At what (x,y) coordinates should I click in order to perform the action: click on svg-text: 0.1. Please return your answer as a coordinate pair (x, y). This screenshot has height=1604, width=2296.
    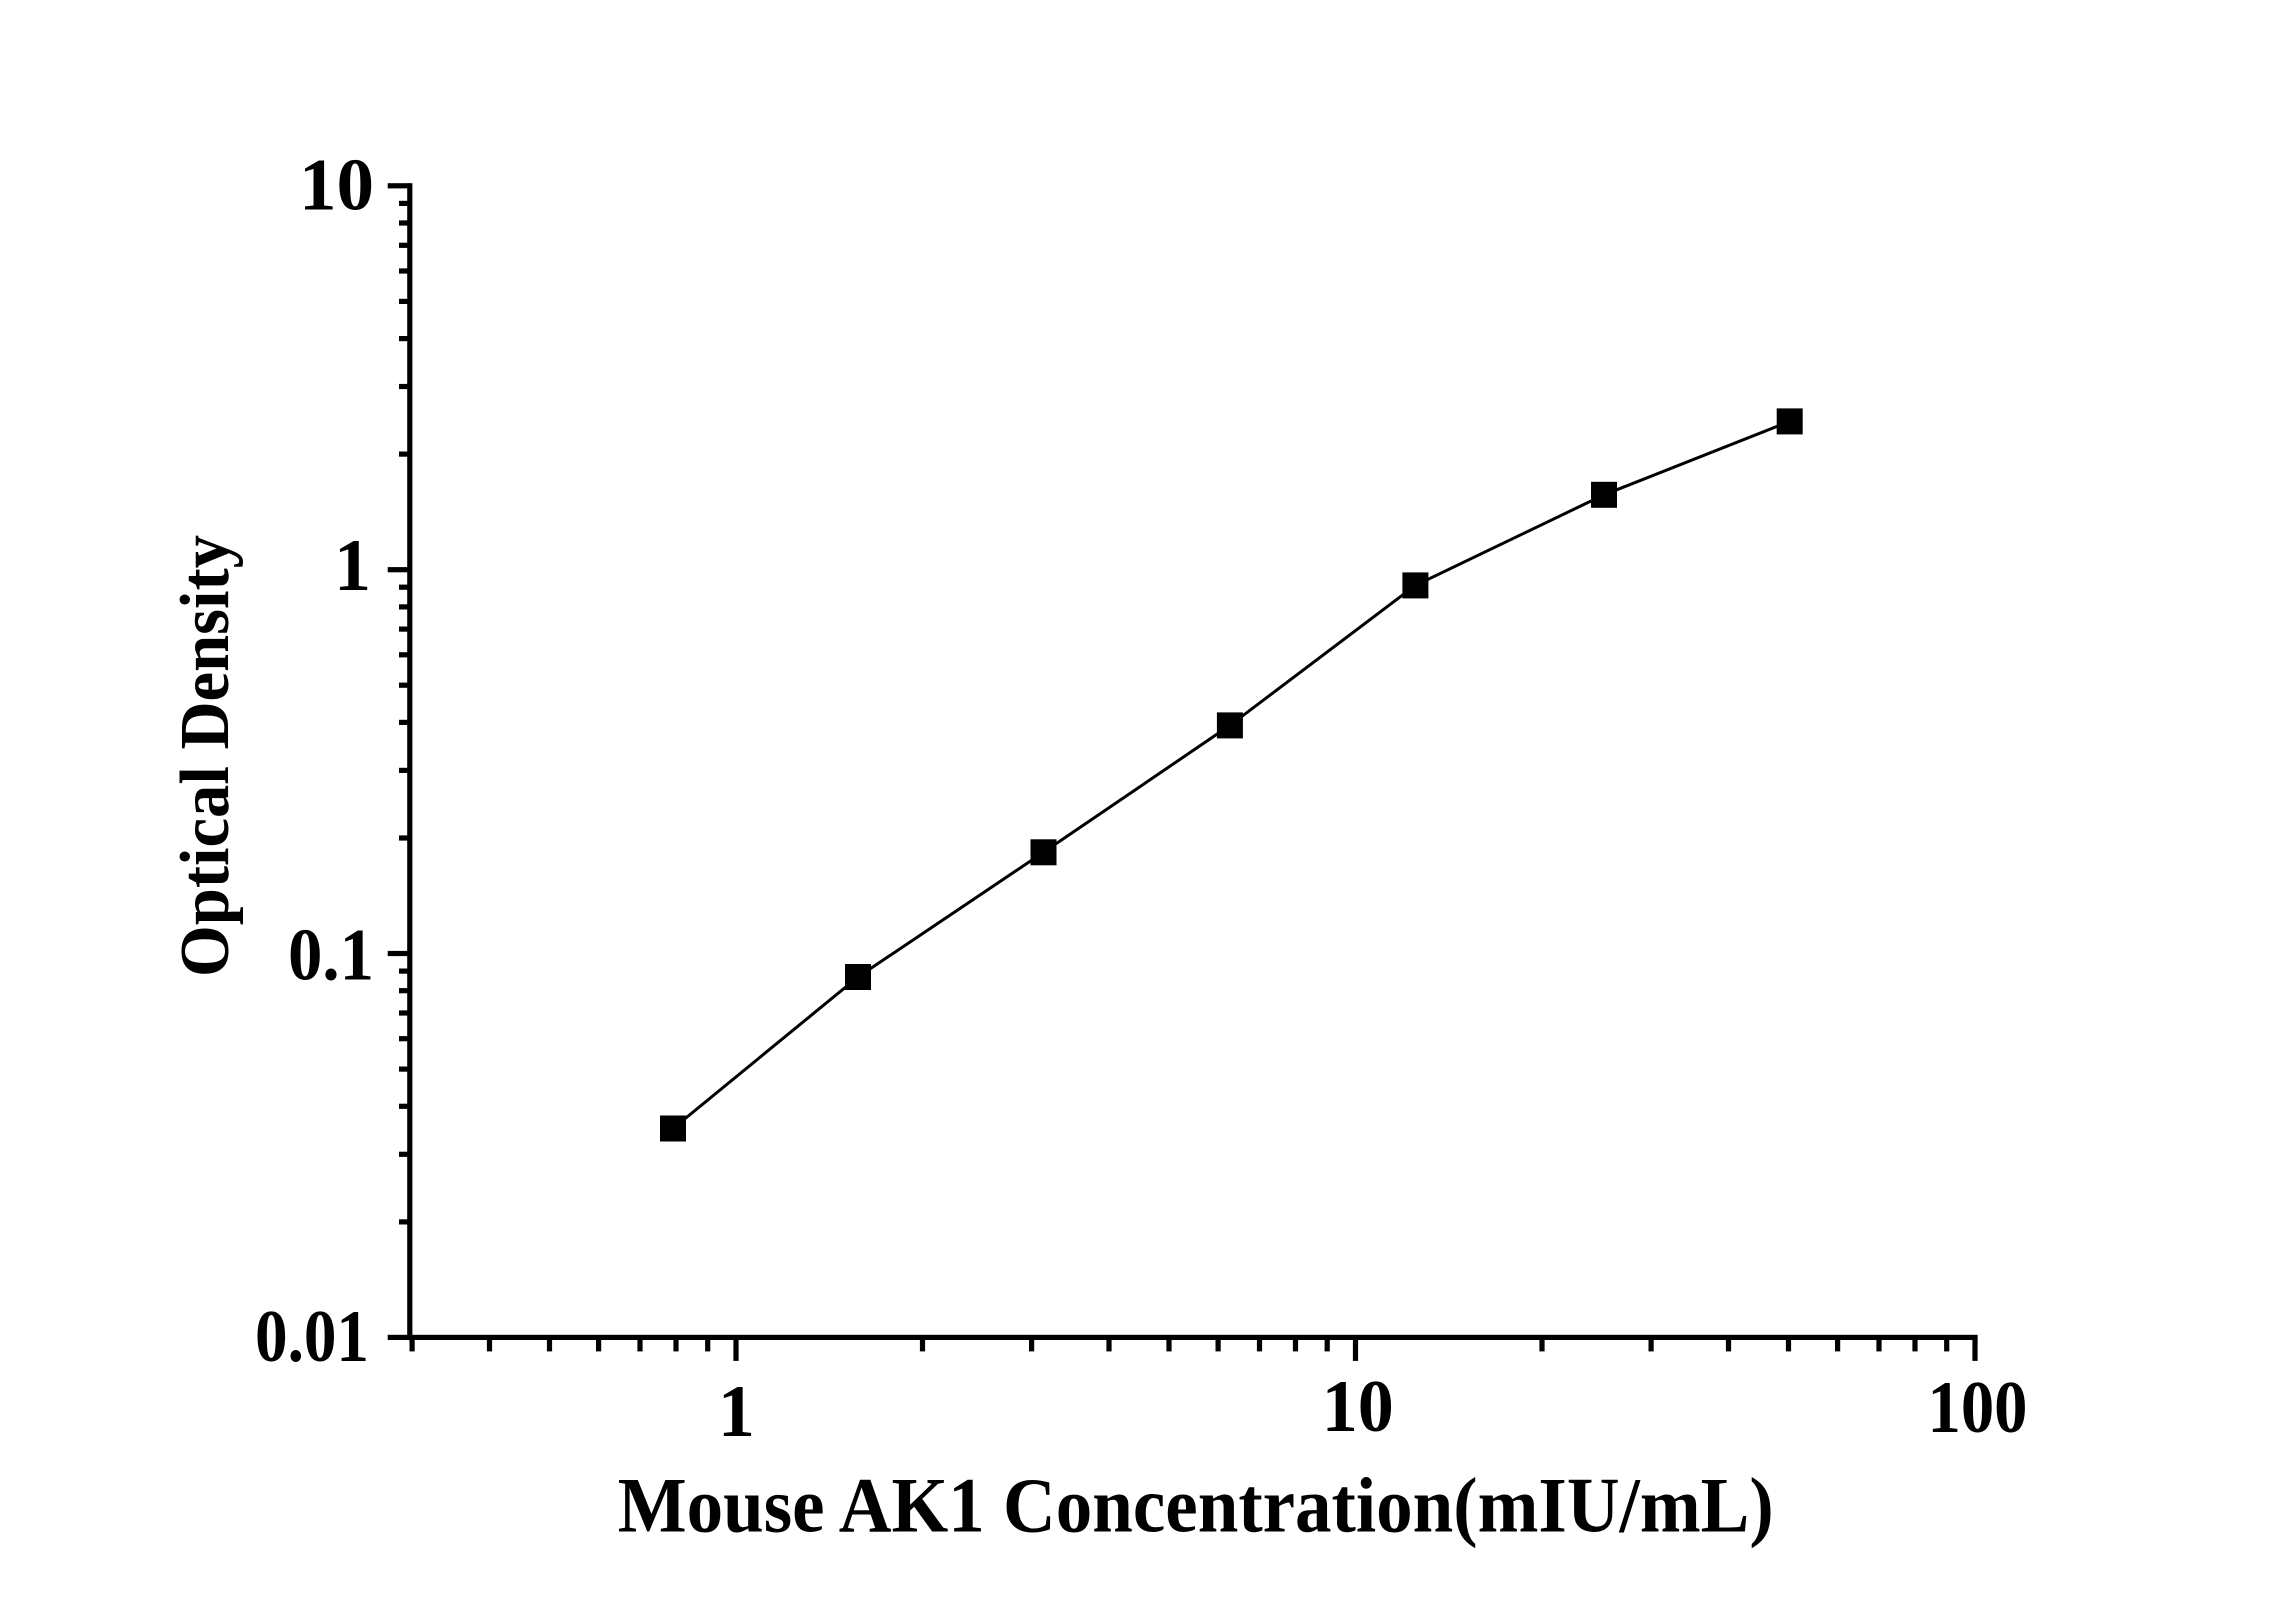
    Looking at the image, I should click on (331, 956).